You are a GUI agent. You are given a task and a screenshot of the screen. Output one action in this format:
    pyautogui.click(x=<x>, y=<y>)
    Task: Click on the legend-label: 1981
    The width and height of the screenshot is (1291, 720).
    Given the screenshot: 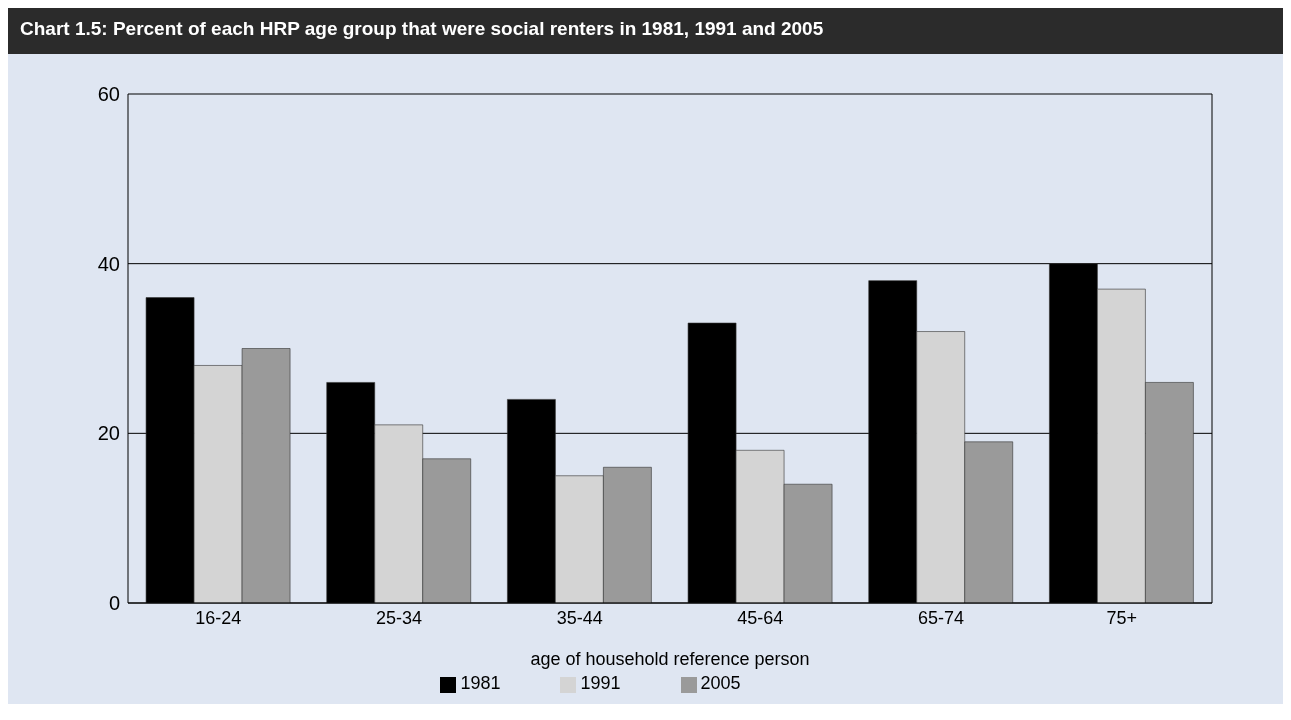 What is the action you would take?
    pyautogui.click(x=480, y=683)
    